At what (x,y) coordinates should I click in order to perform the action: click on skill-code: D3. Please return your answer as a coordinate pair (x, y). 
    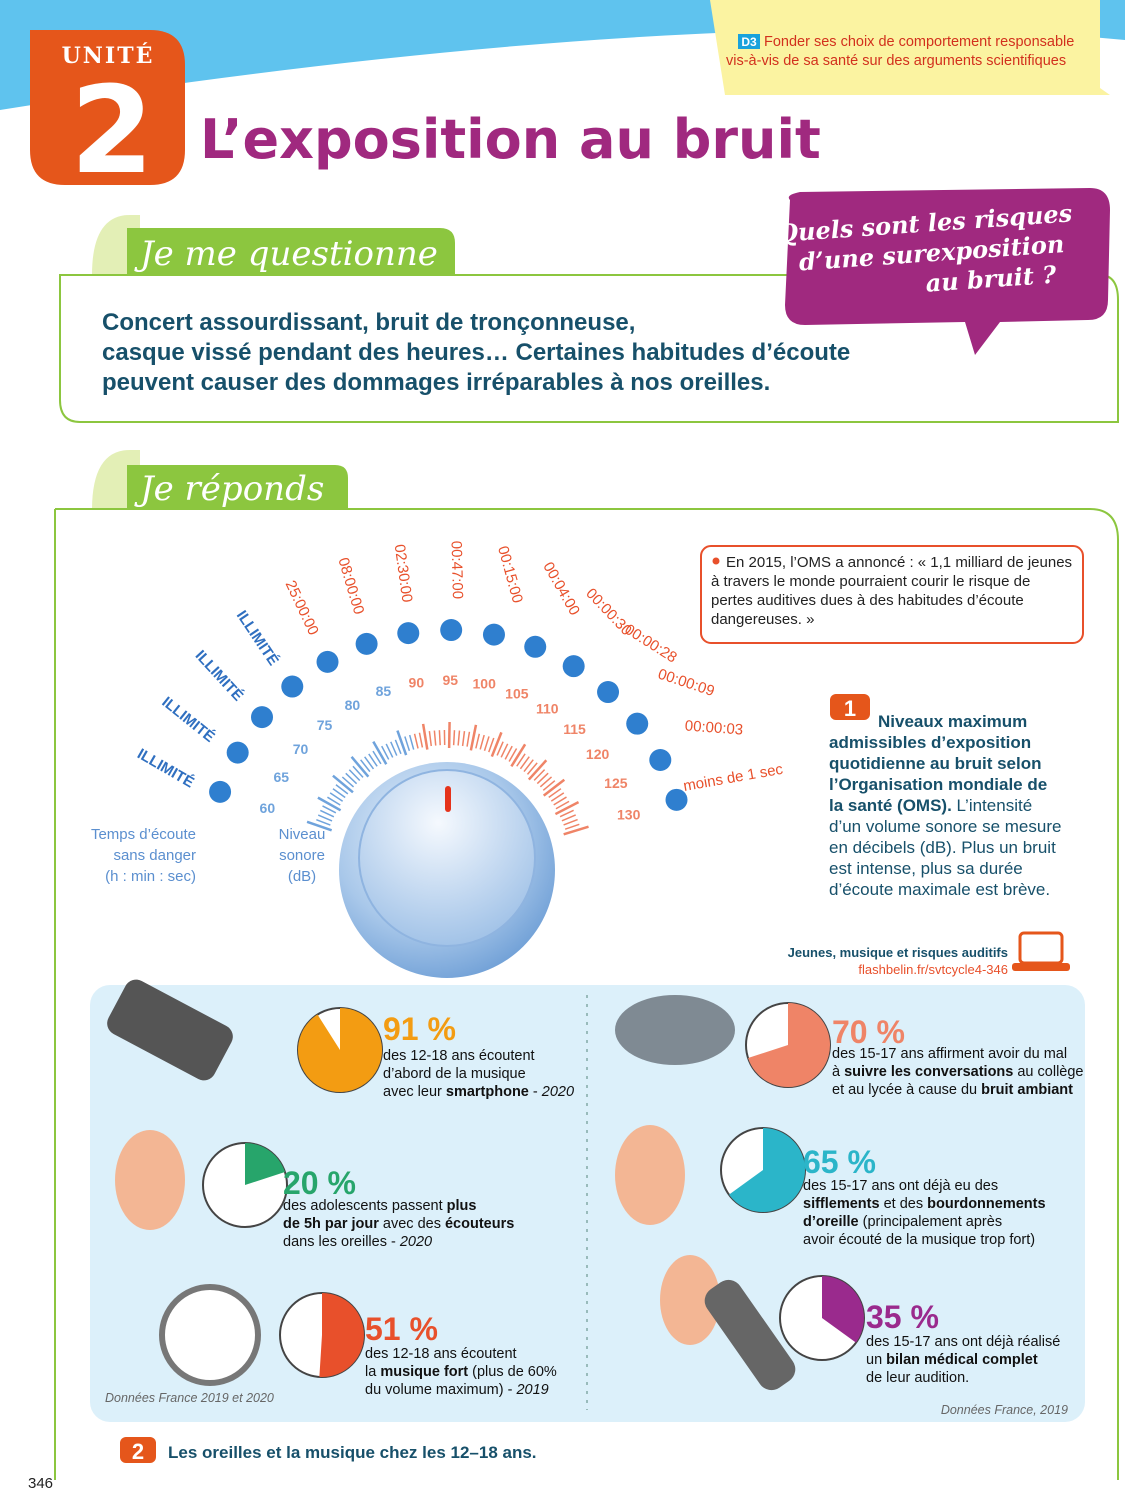
    Looking at the image, I should click on (749, 42).